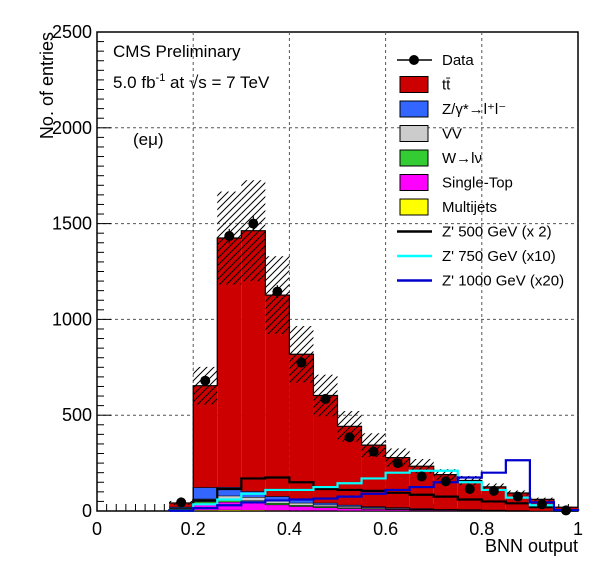 The width and height of the screenshot is (606, 588). Describe the element at coordinates (430, 134) in the screenshot. I see `legend-entry: VV` at that location.